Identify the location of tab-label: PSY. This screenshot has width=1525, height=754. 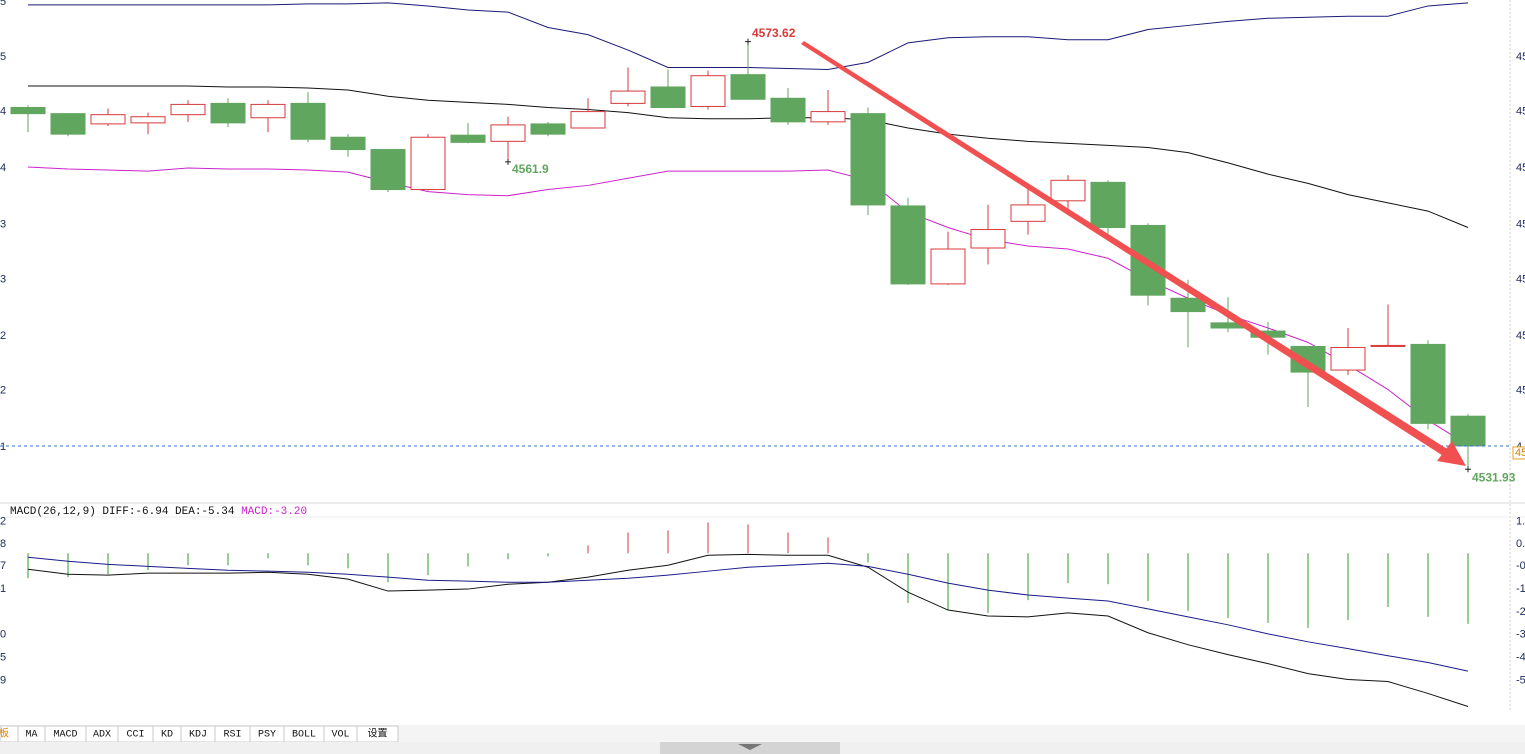
(267, 735).